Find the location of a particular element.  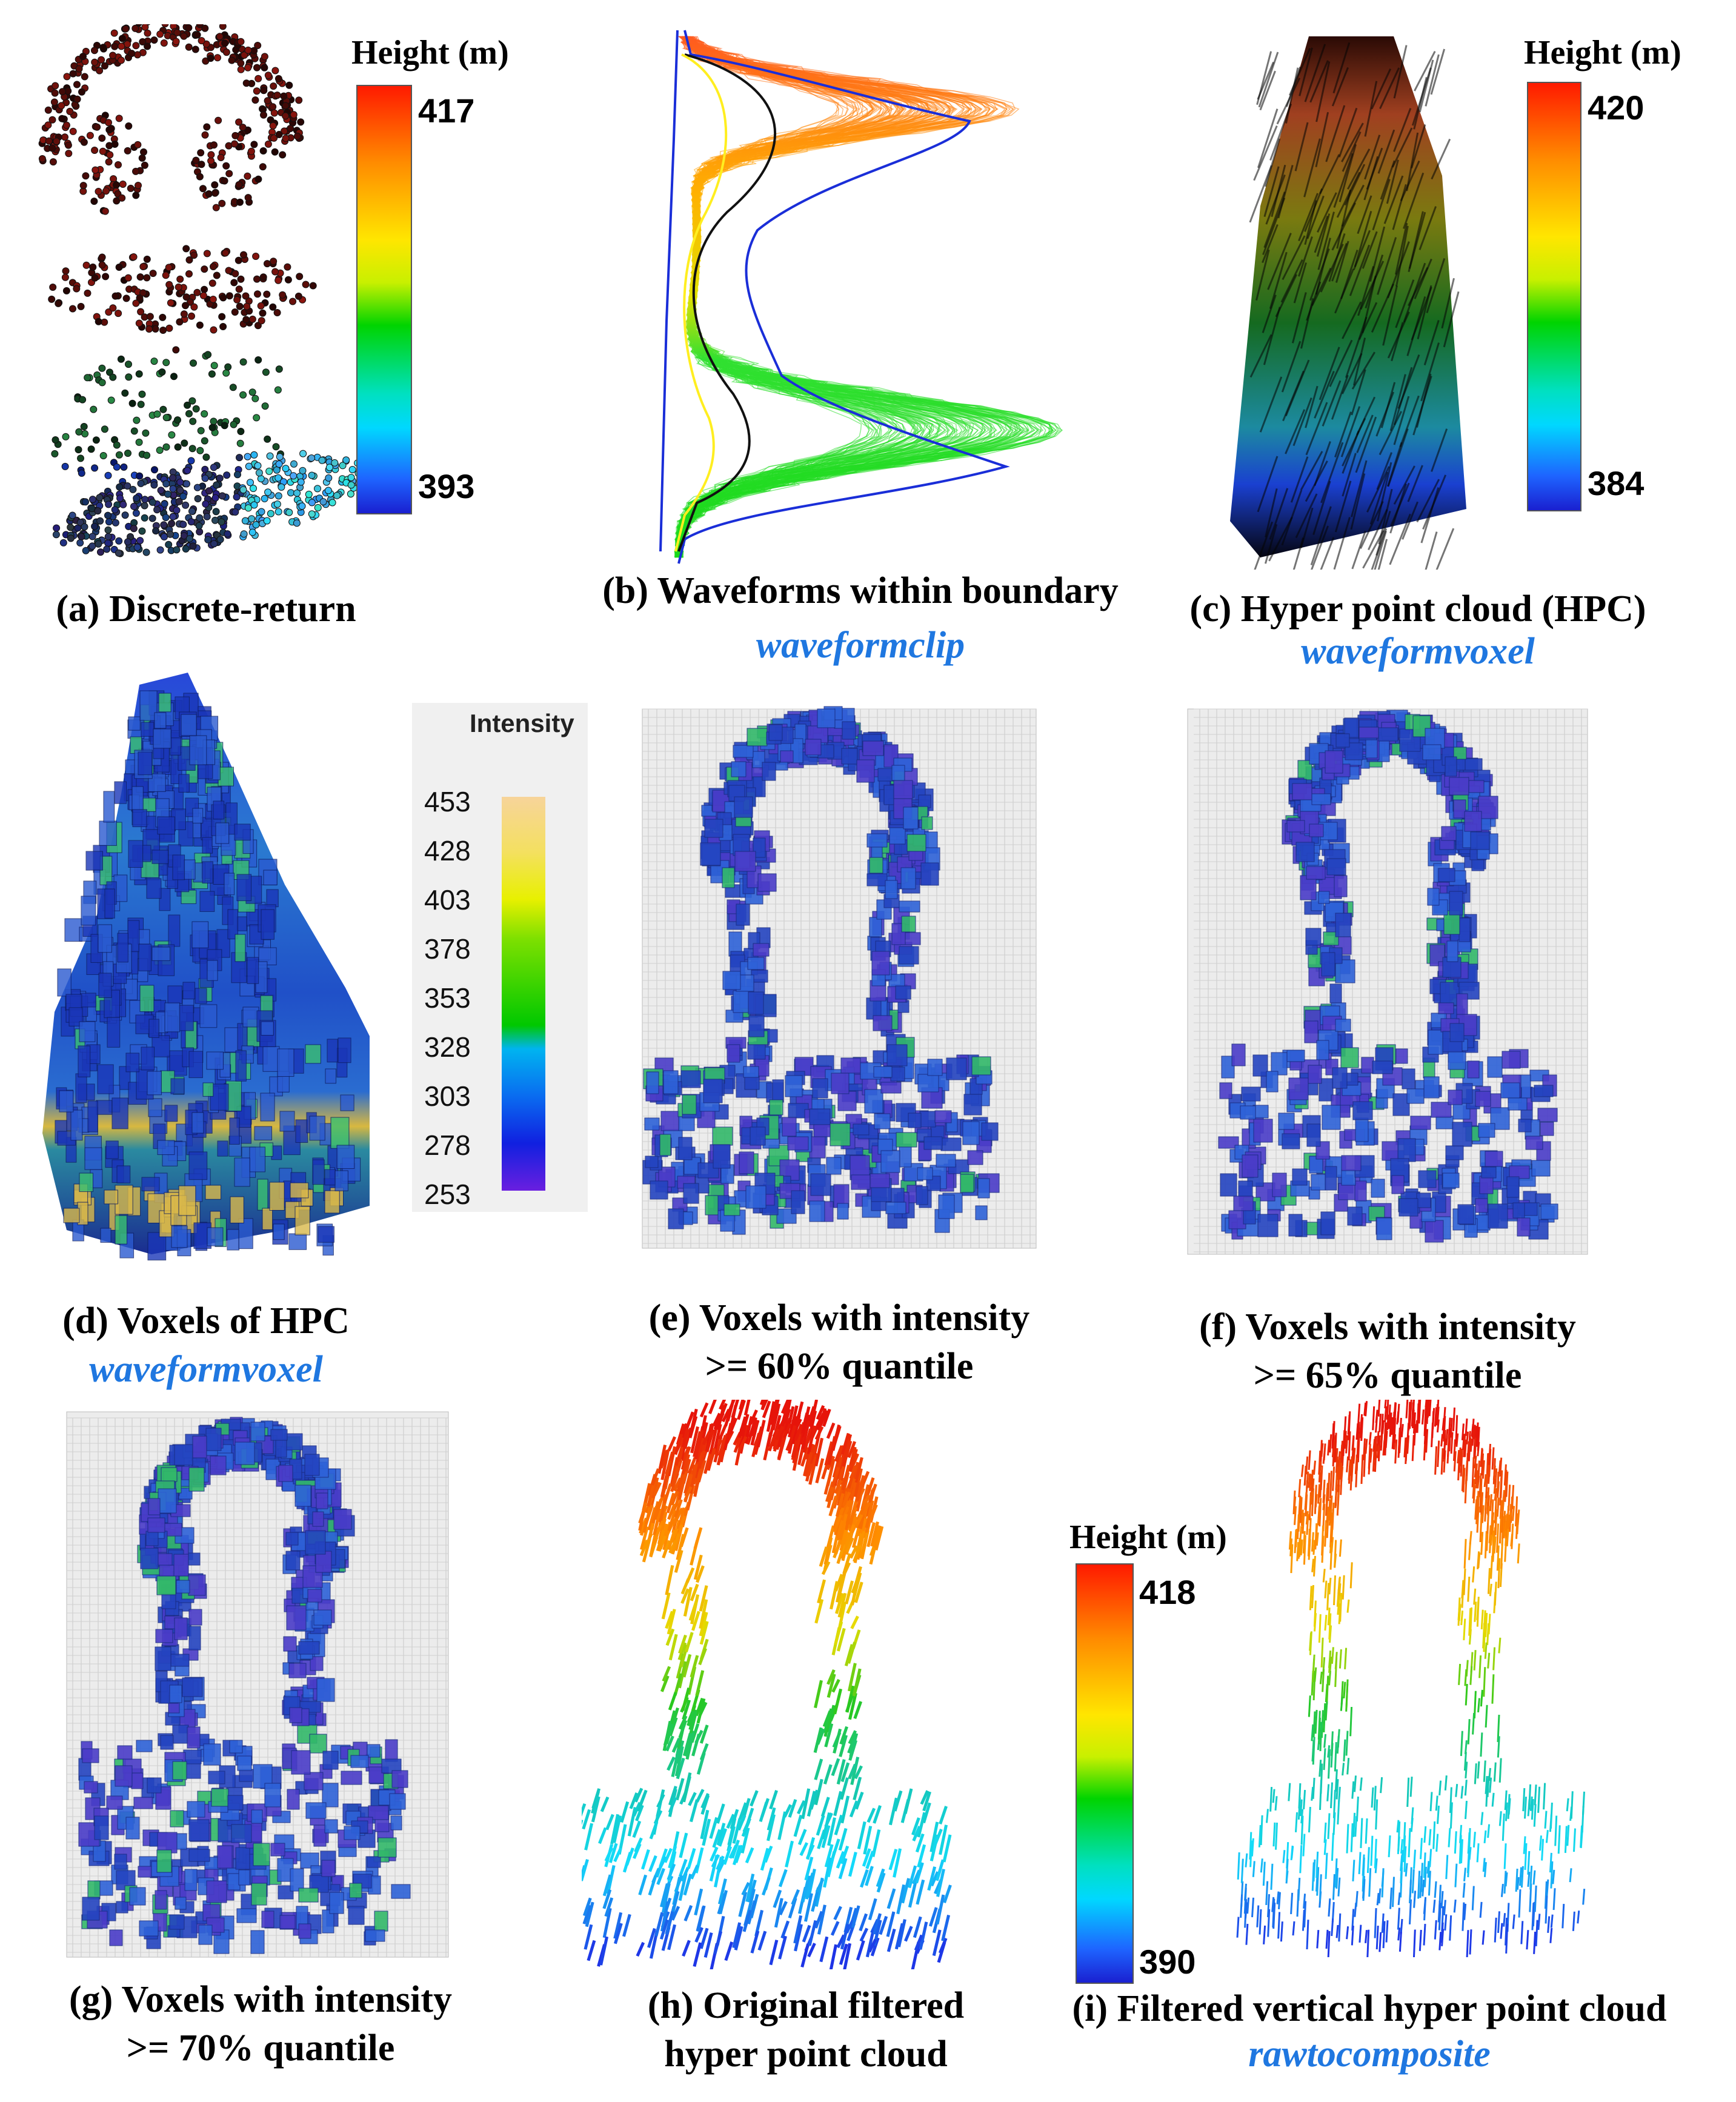

intensity-tick-label: 303 is located at coordinates (448, 1096).